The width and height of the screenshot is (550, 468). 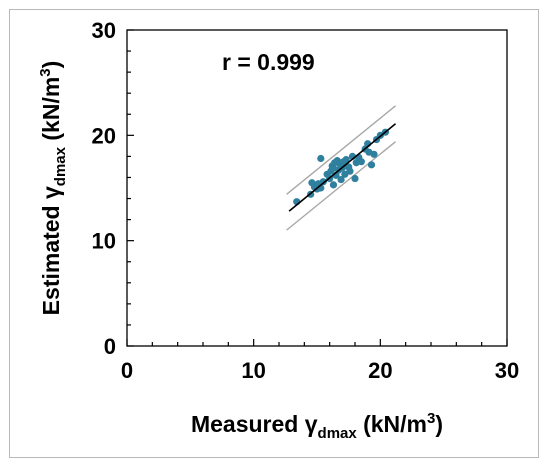 What do you see at coordinates (104, 241) in the screenshot?
I see `y-tick-label: 10` at bounding box center [104, 241].